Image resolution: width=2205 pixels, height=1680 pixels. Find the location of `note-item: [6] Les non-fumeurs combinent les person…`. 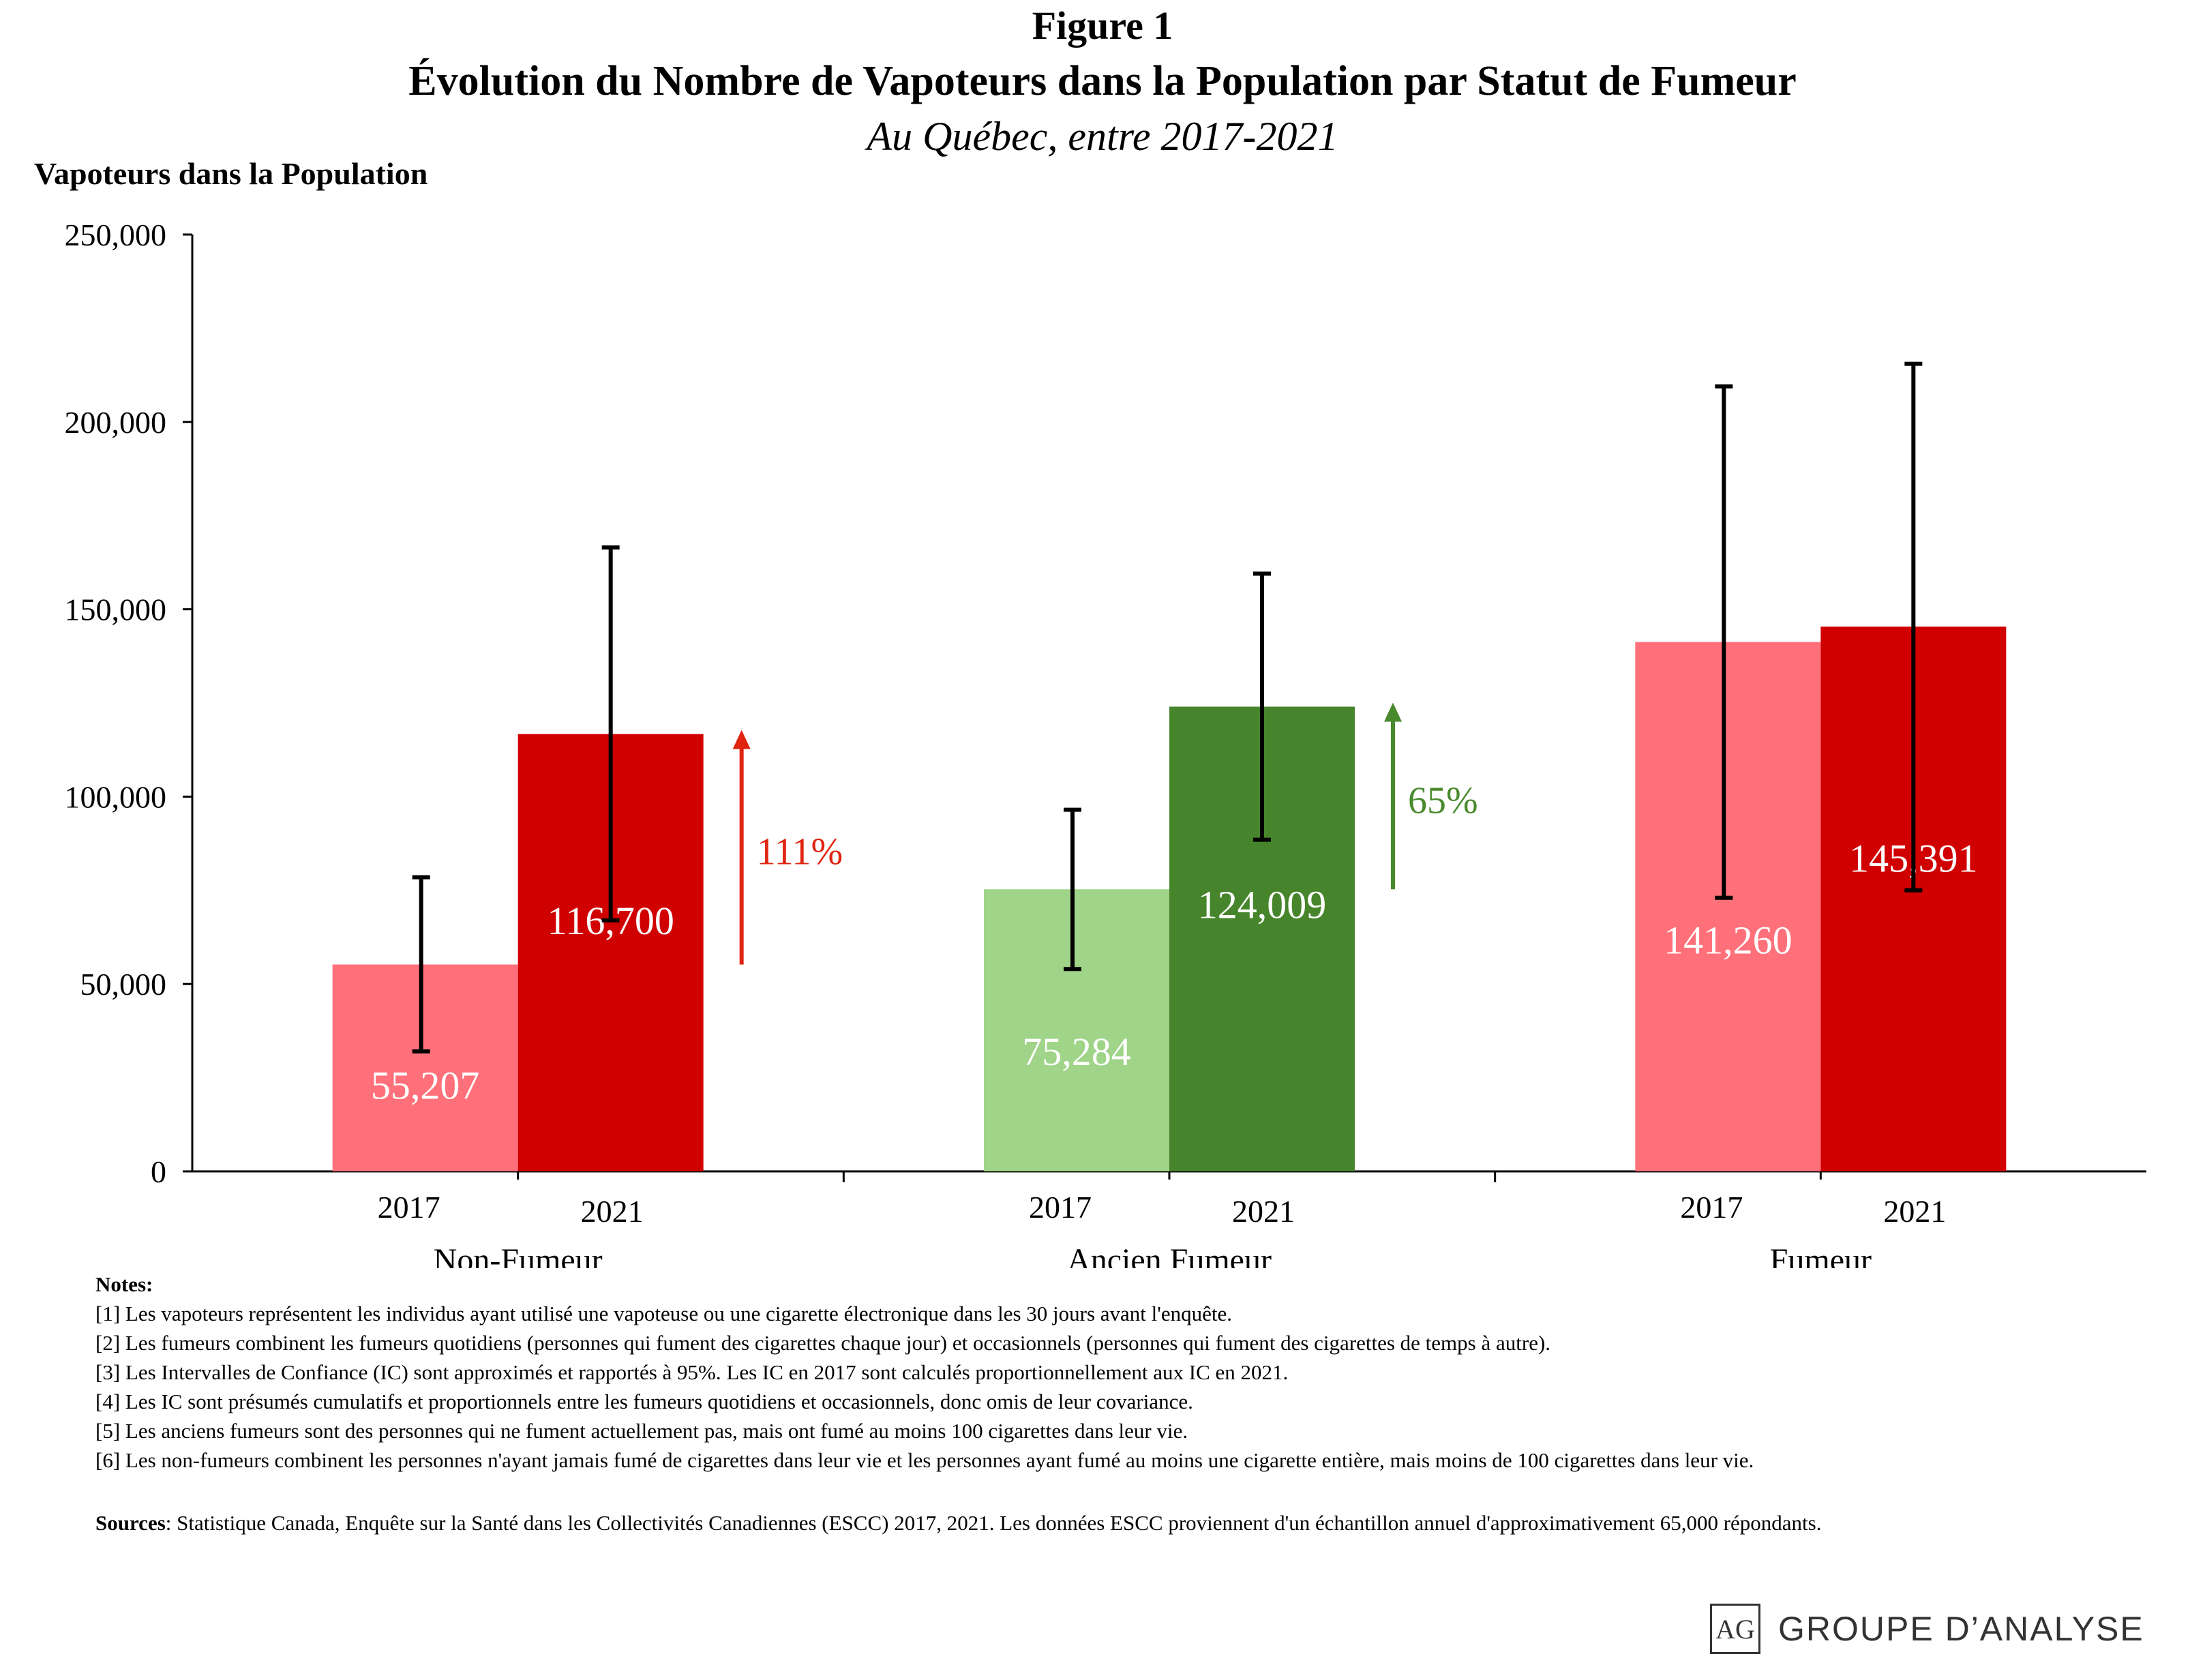

note-item: [6] Les non-fumeurs combinent les person… is located at coordinates (924, 1460).